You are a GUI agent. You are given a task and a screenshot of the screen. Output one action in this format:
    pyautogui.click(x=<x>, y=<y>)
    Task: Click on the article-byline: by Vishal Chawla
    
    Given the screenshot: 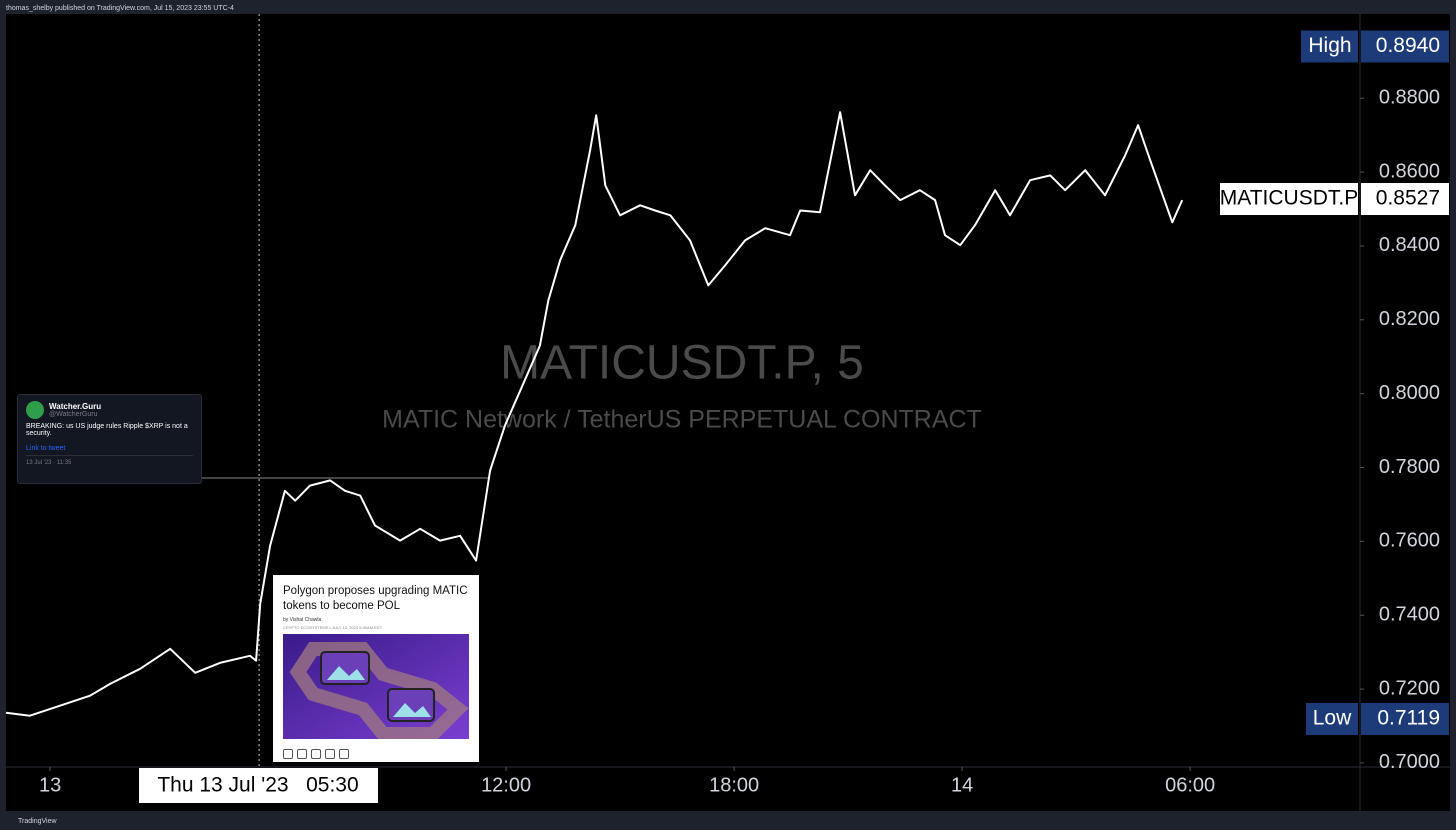 What is the action you would take?
    pyautogui.click(x=302, y=620)
    